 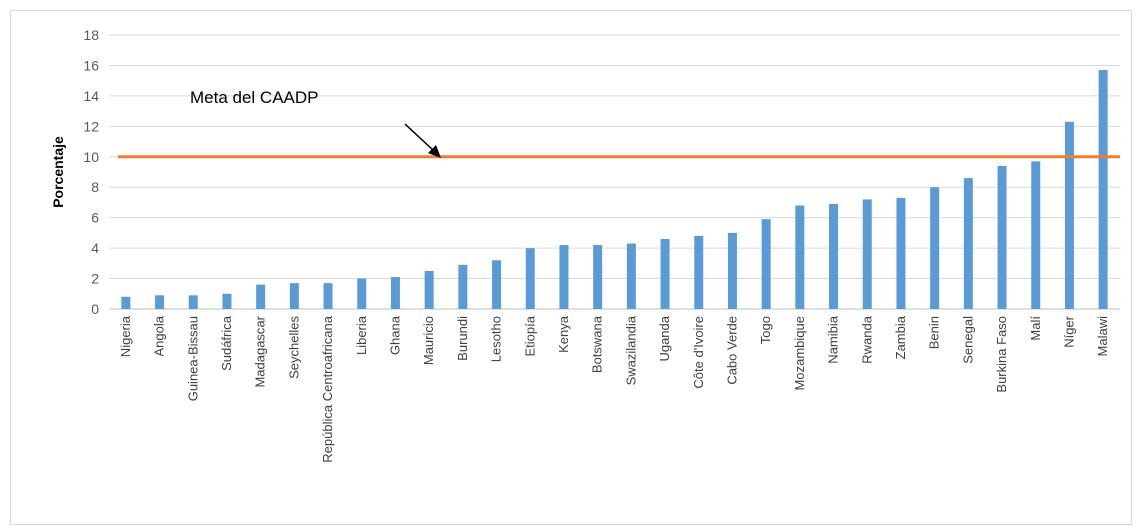 I want to click on x-tick-label: República Centroafricana, so click(x=327, y=388).